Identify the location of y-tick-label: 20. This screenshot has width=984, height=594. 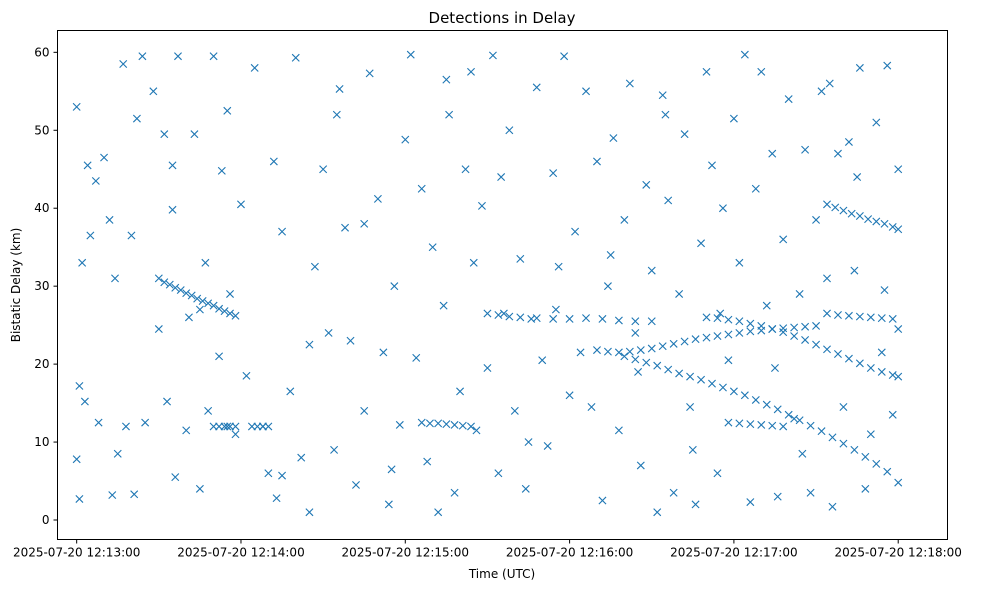
(41, 364).